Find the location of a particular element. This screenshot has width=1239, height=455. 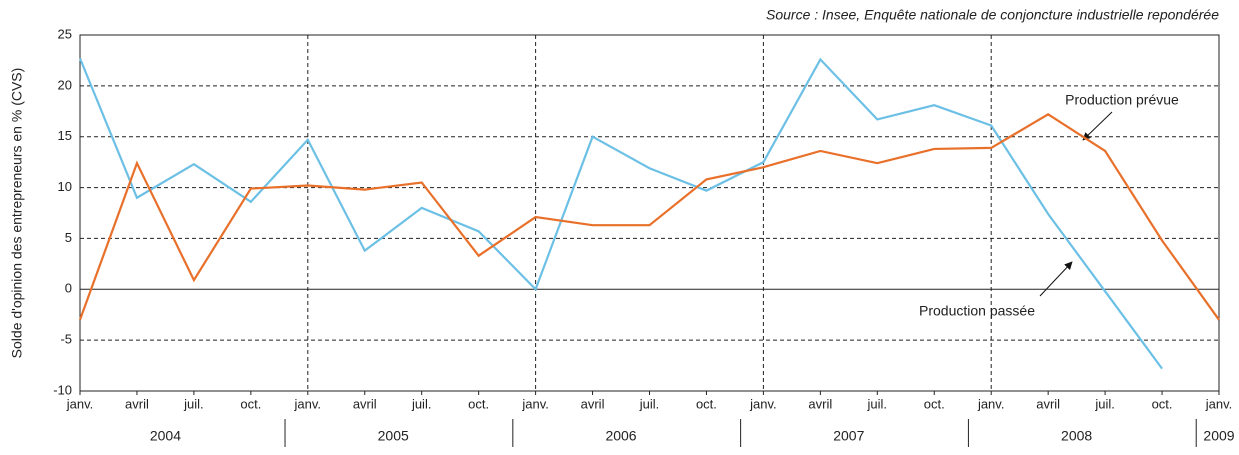

year-label: 2007 is located at coordinates (848, 436).